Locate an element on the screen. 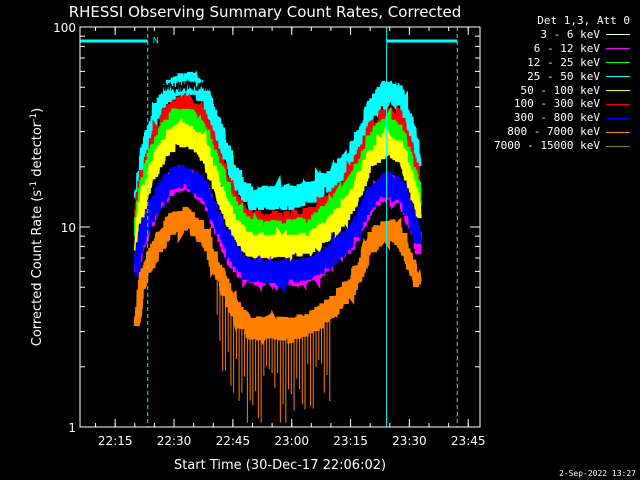 The image size is (640, 480). legend-entry: 7000 - 15000 keV is located at coordinates (555, 146).